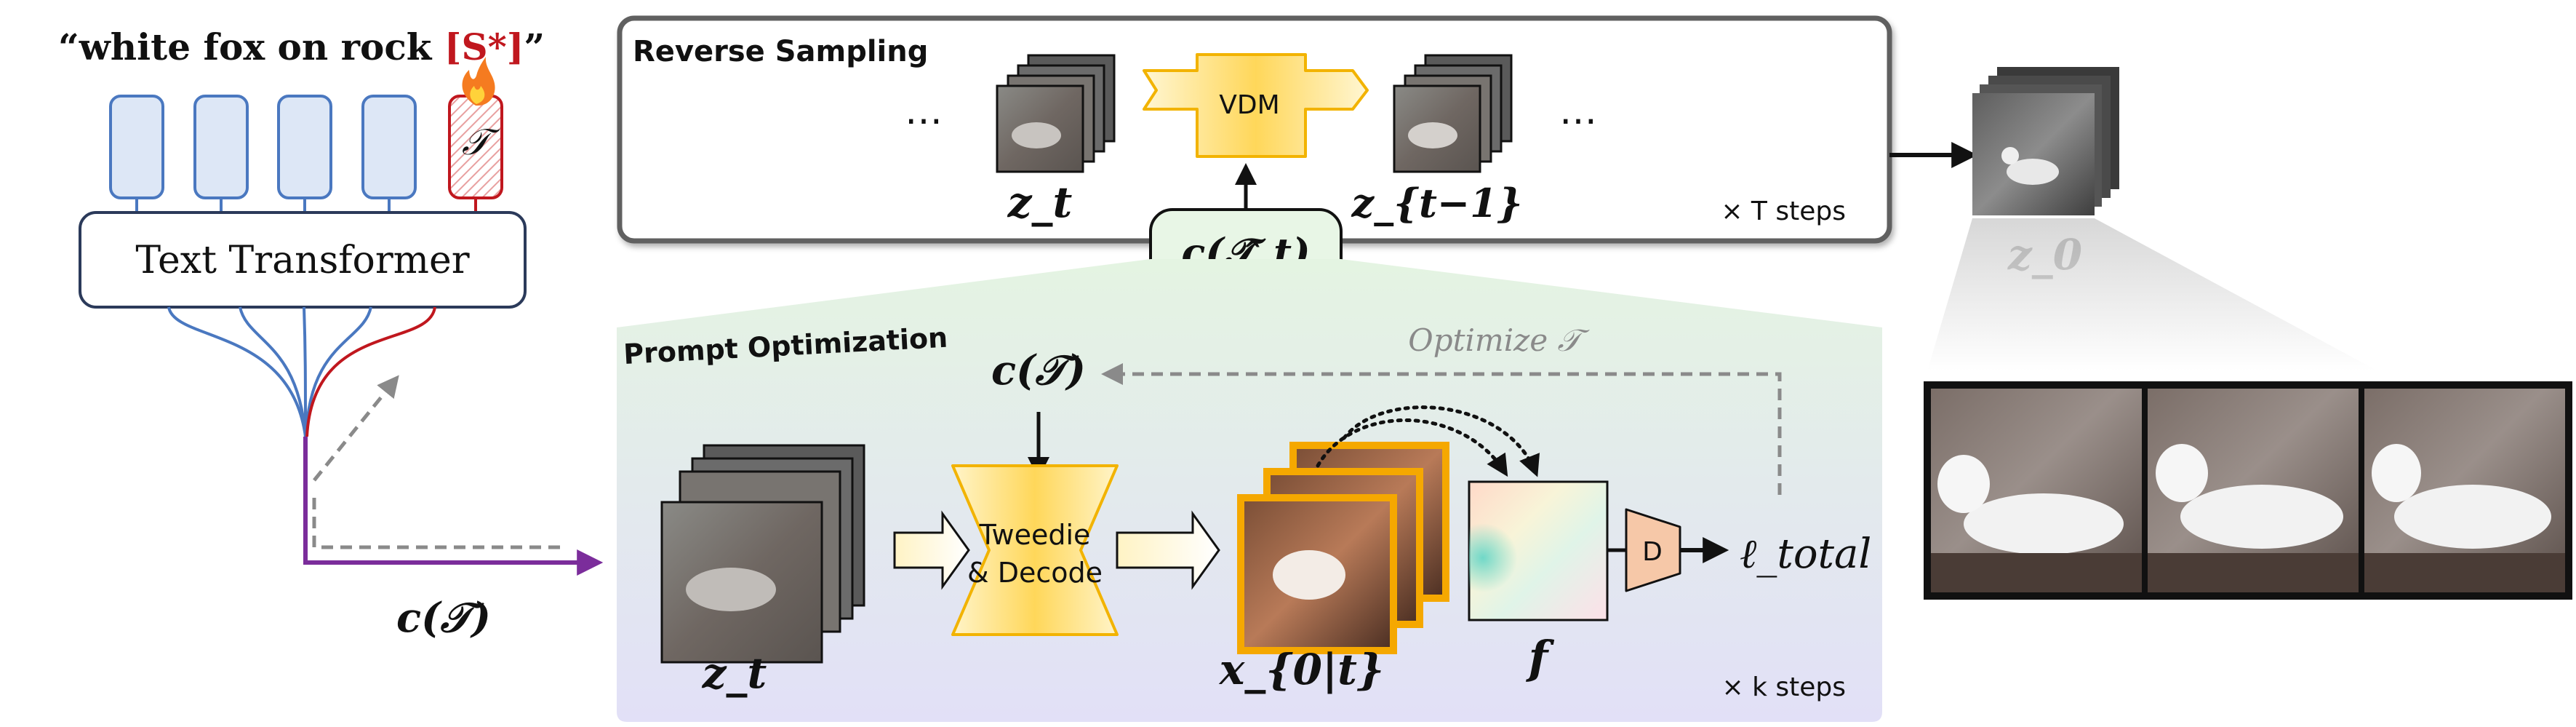 Image resolution: width=2576 pixels, height=727 pixels. I want to click on opt-latent-zt-label: z_t, so click(734, 673).